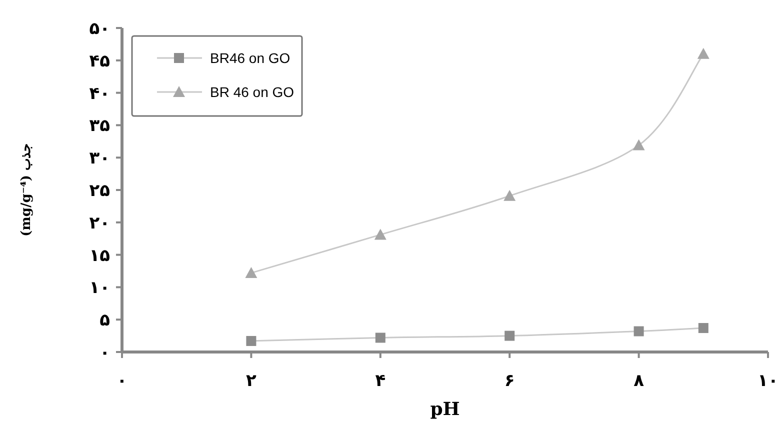 The height and width of the screenshot is (424, 780). I want to click on legend-label: BR 46 on GO, so click(252, 92).